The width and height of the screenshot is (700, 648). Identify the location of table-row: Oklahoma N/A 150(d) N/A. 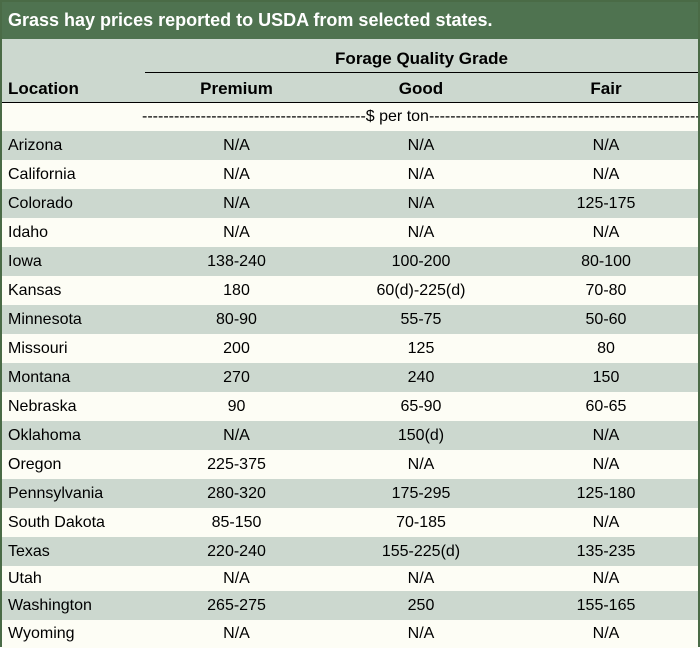
(350, 435).